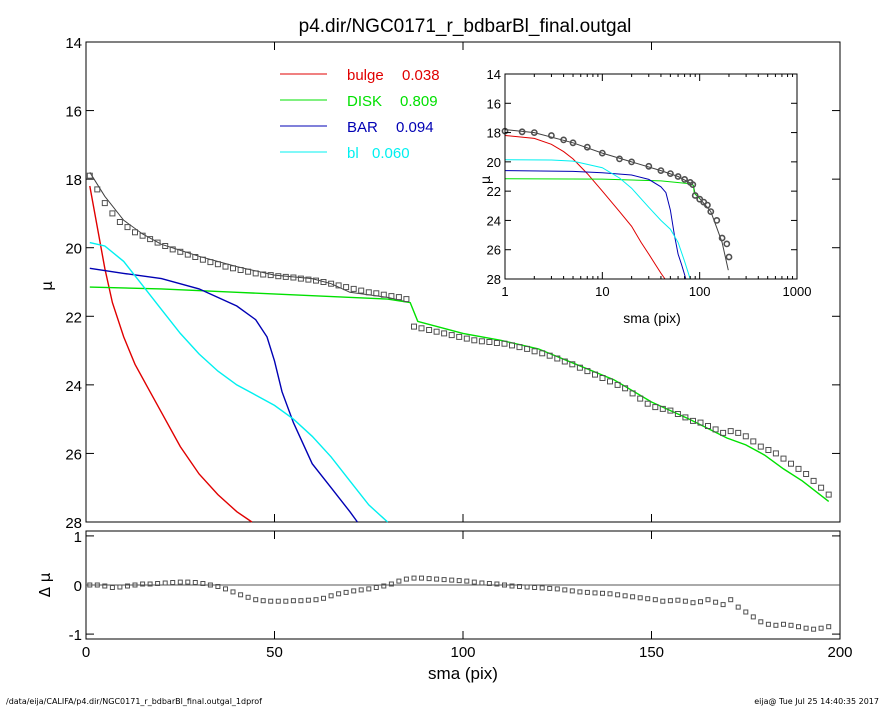 The image size is (885, 708). Describe the element at coordinates (73, 454) in the screenshot. I see `main-y-tick-label: 26` at that location.